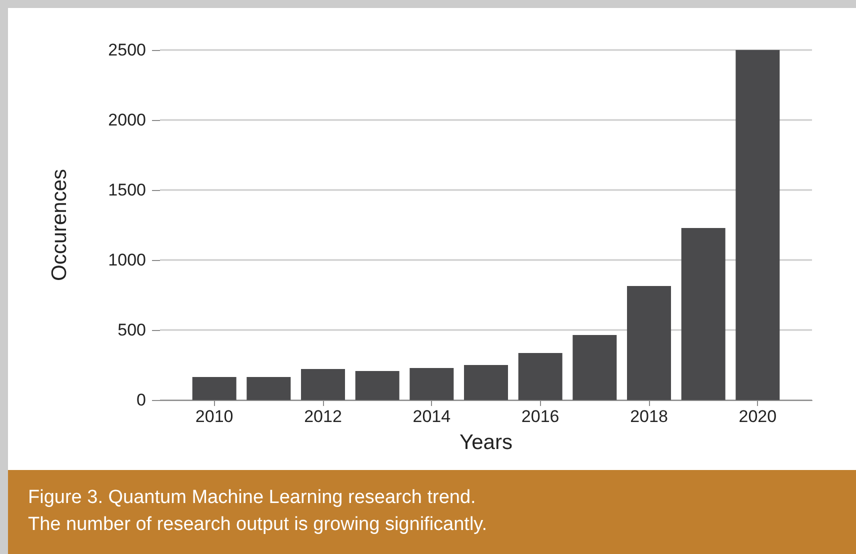 Image resolution: width=856 pixels, height=554 pixels. Describe the element at coordinates (127, 50) in the screenshot. I see `y-tick-label: 2500` at that location.